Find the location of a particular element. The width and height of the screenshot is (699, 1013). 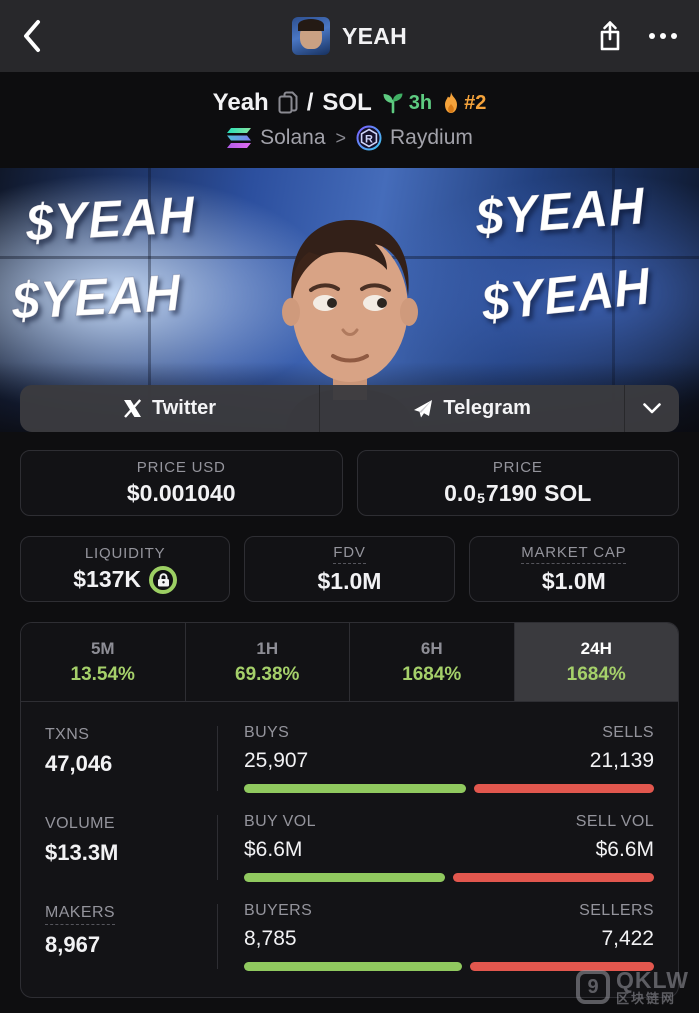

pair-age-value: 3h is located at coordinates (420, 102).